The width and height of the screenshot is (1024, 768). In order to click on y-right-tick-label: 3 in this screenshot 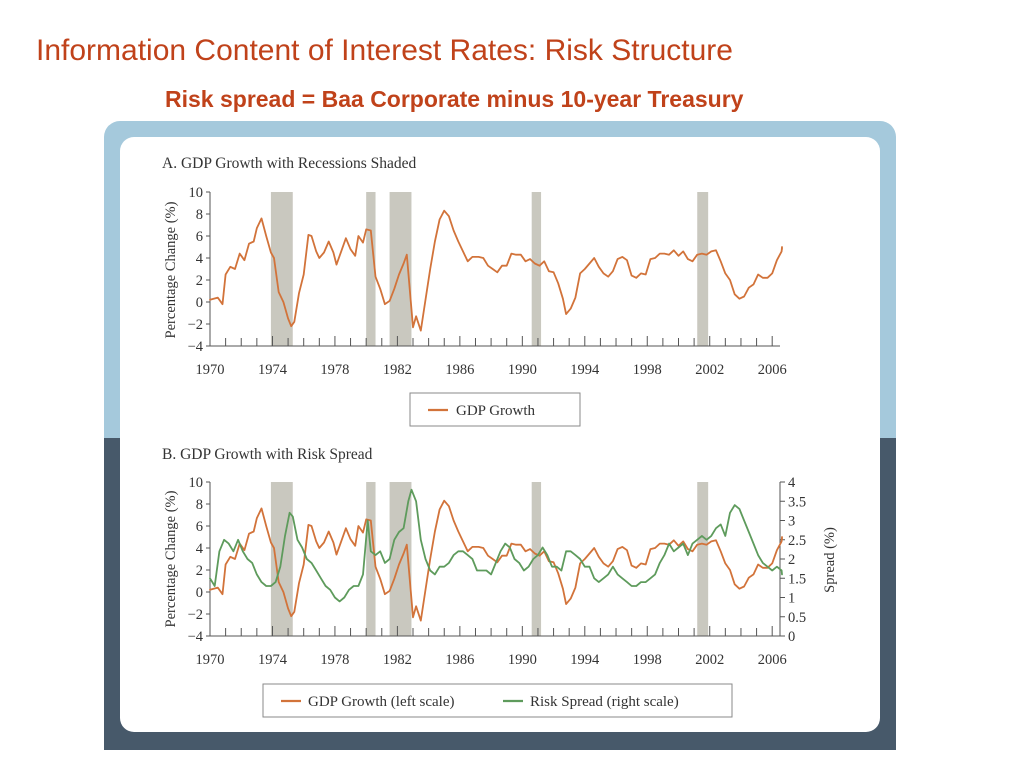, I will do `click(791, 522)`.